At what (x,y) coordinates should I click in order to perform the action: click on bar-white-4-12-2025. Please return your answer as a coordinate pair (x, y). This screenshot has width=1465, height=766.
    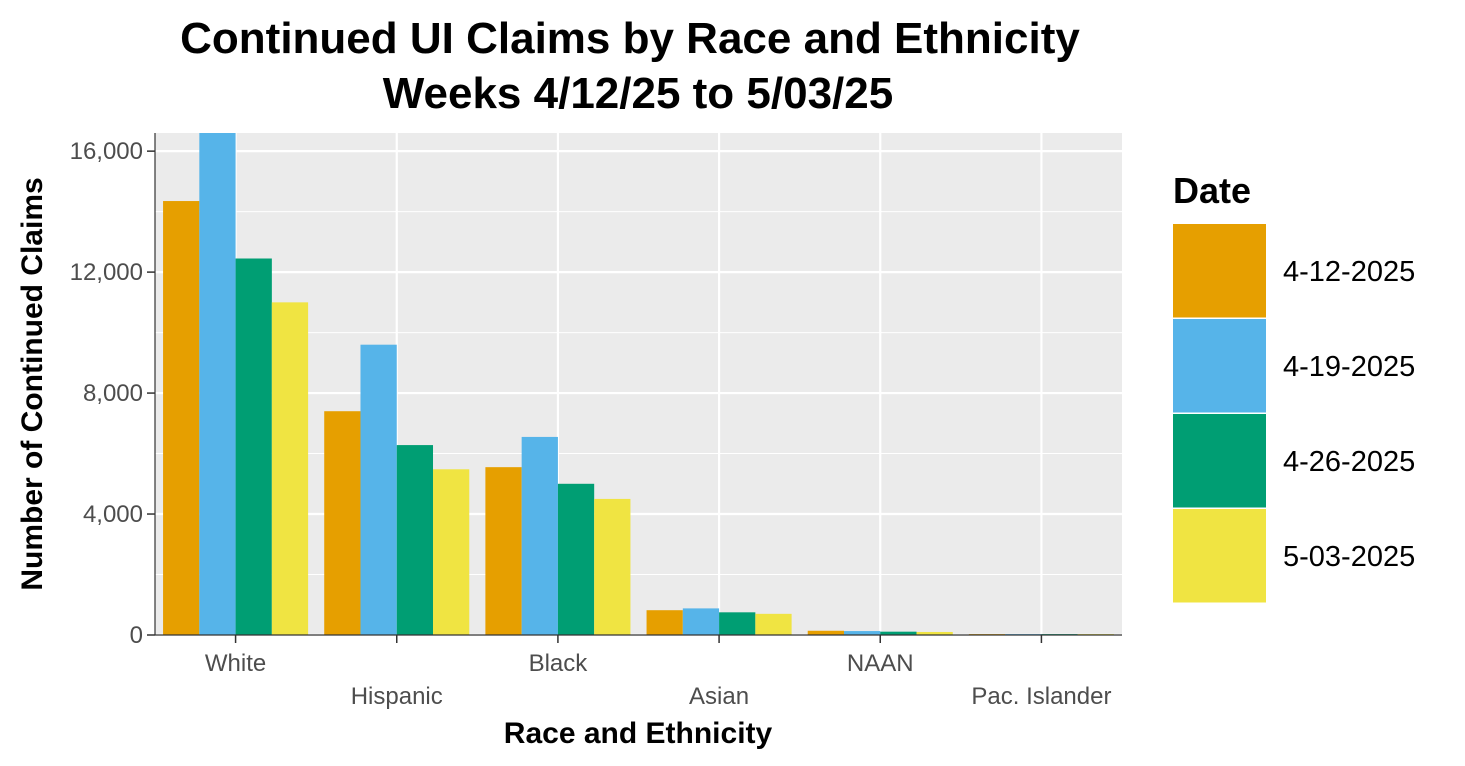
    Looking at the image, I should click on (181, 418).